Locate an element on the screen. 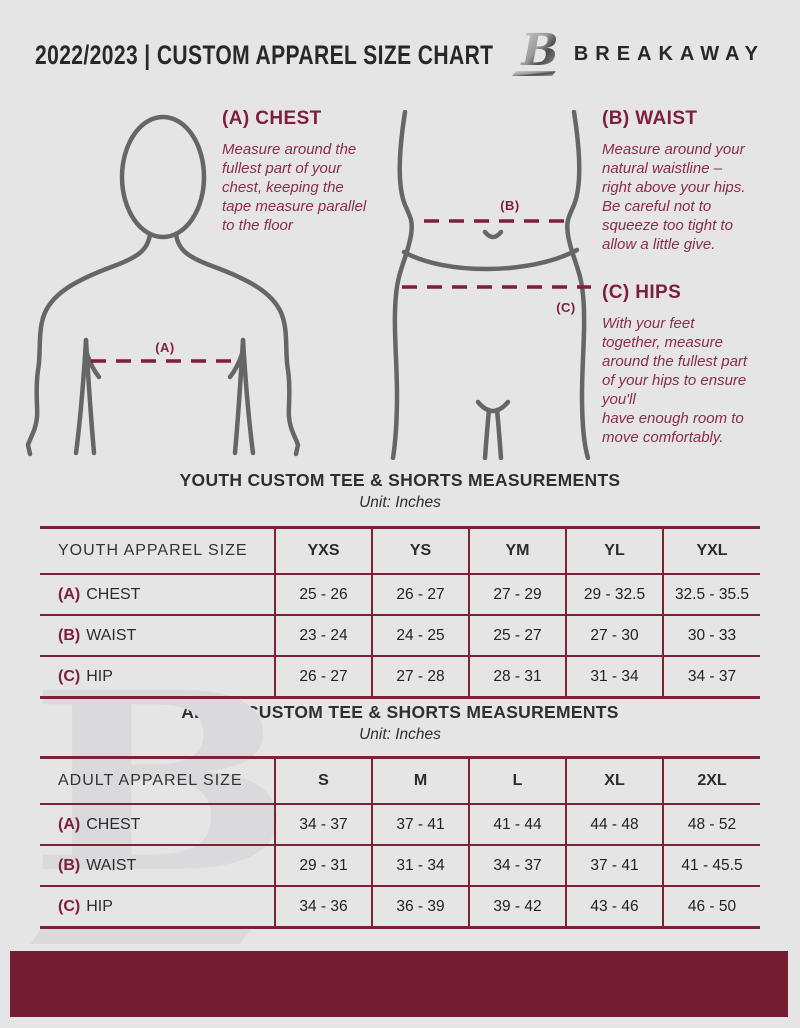 The height and width of the screenshot is (1028, 800). adult-size-label: ADULT APPAREL SIZE is located at coordinates (158, 781).